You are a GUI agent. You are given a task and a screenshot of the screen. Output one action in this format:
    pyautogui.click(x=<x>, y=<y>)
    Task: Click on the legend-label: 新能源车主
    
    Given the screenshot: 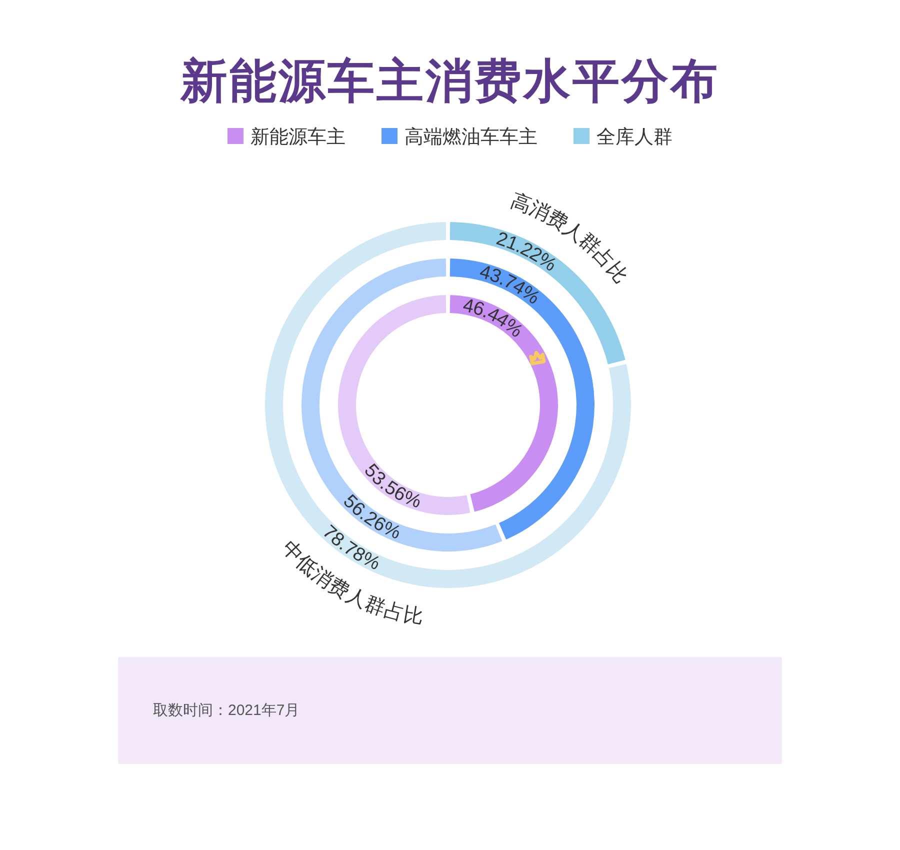 What is the action you would take?
    pyautogui.click(x=298, y=137)
    